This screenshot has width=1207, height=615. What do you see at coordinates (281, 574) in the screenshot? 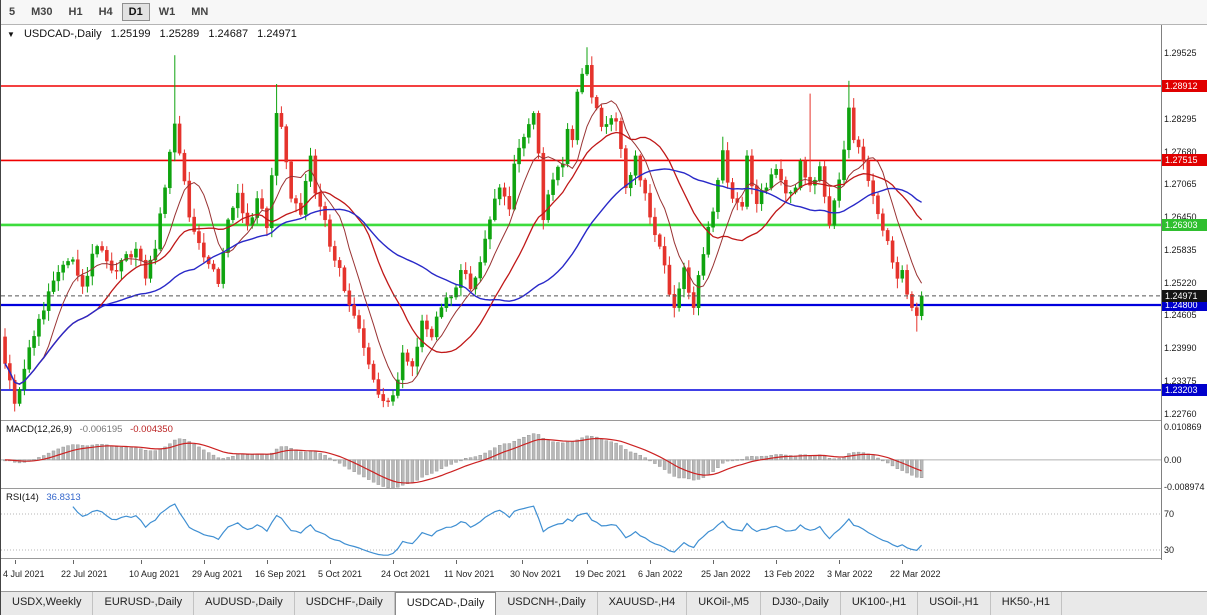
I see `date-label: 16 Sep 2021` at bounding box center [281, 574].